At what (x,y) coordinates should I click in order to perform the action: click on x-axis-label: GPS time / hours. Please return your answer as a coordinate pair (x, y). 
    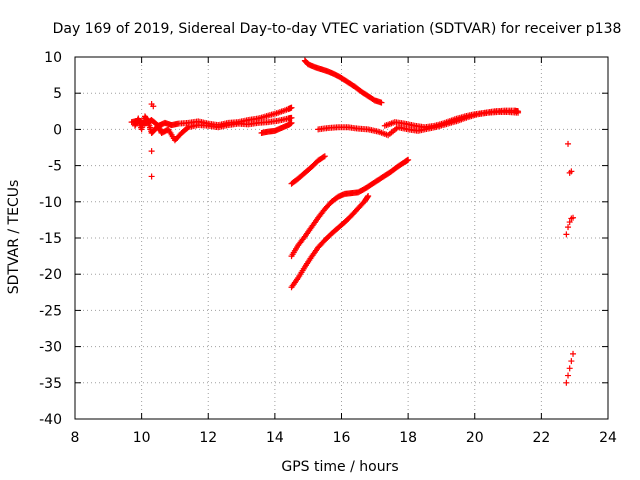
    Looking at the image, I should click on (339, 467).